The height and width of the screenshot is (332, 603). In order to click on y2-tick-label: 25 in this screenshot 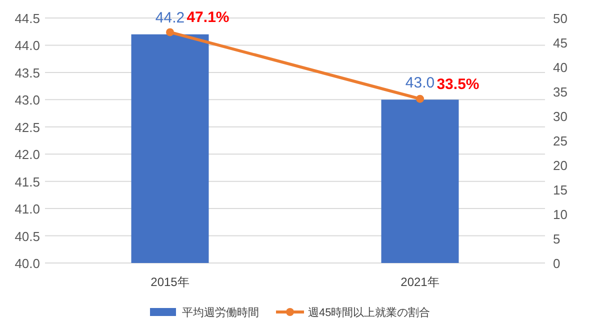, I will do `click(560, 141)`.